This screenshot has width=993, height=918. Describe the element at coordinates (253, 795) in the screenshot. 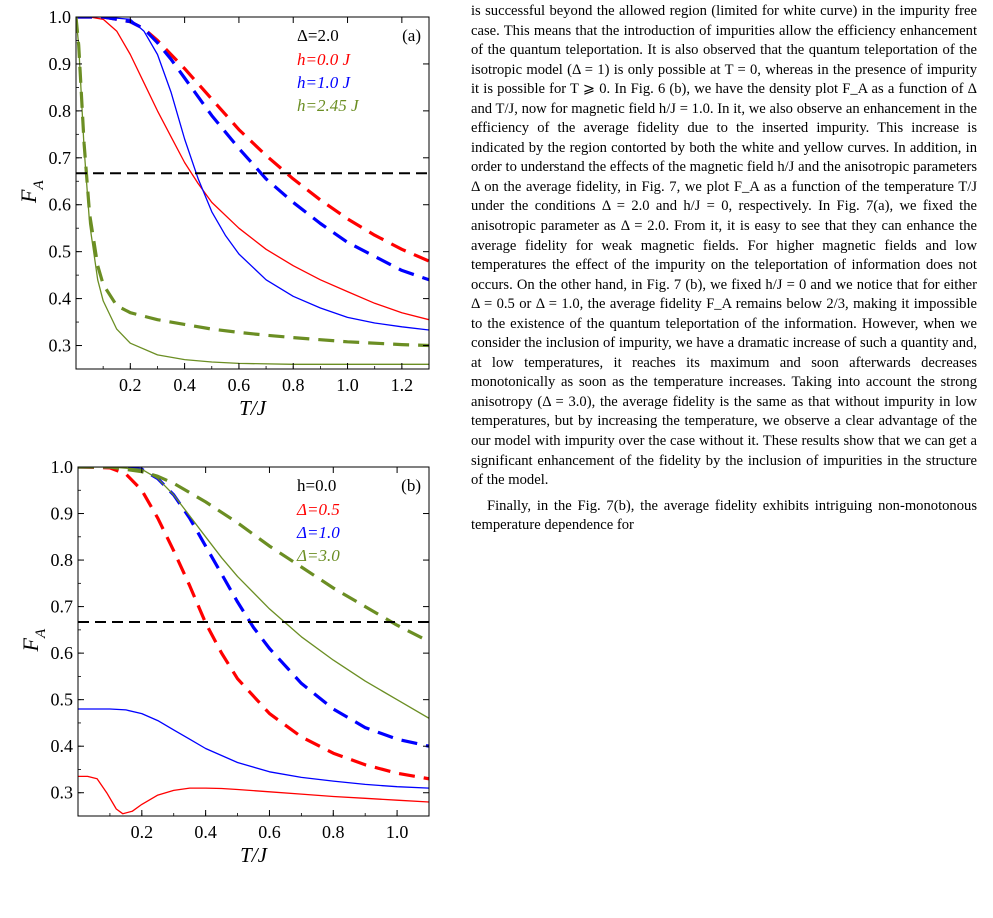

I see `series-line--0.5-solid` at that location.